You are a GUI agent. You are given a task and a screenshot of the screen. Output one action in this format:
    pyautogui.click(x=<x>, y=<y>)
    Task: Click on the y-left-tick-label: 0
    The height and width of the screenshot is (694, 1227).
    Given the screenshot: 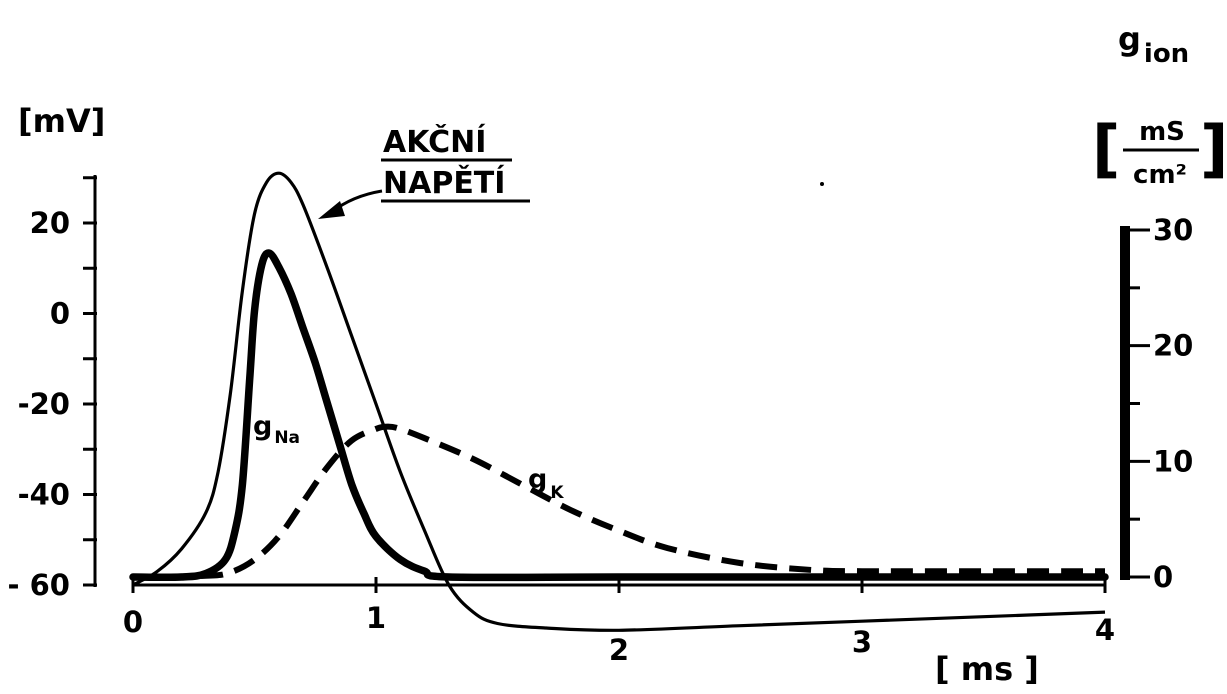 What is the action you would take?
    pyautogui.click(x=60, y=314)
    